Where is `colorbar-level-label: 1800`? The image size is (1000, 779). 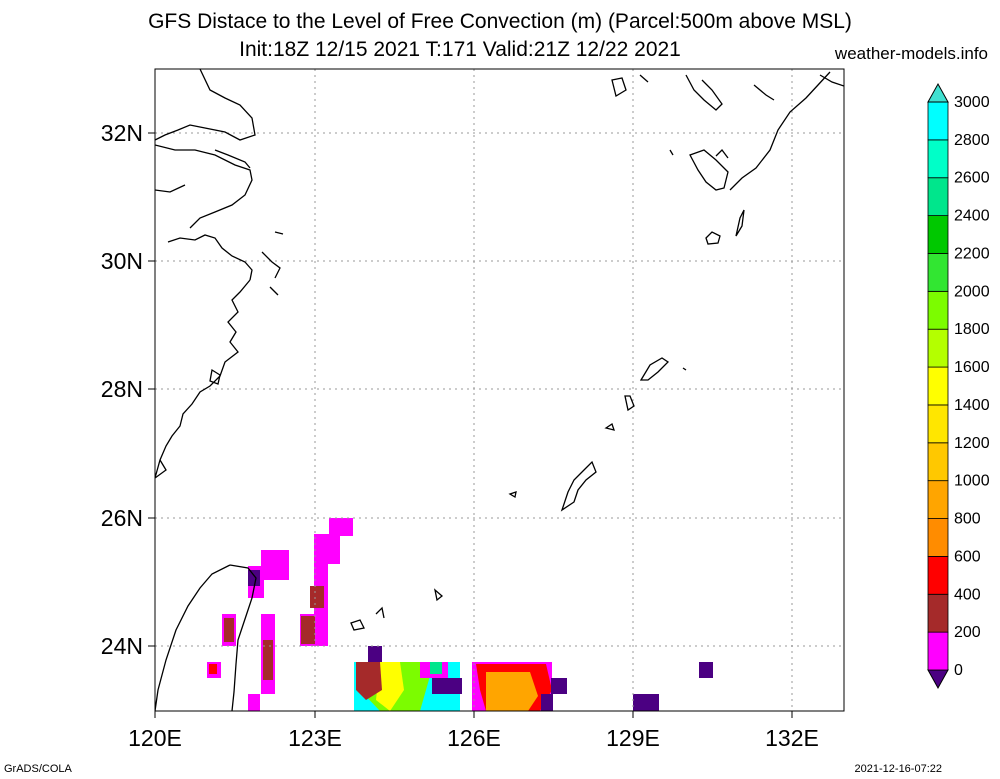
colorbar-level-label: 1800 is located at coordinates (972, 329).